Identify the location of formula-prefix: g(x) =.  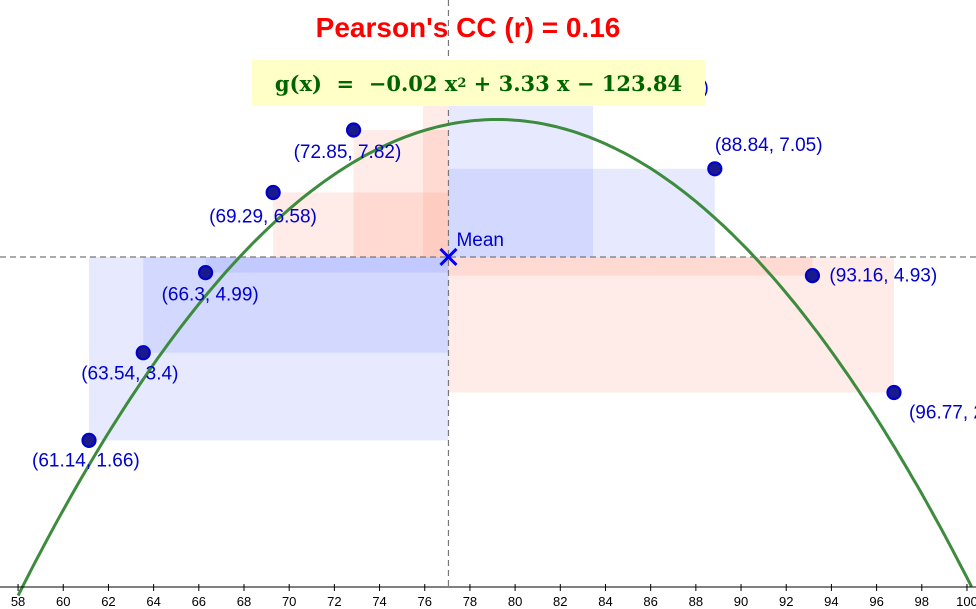
(321, 83).